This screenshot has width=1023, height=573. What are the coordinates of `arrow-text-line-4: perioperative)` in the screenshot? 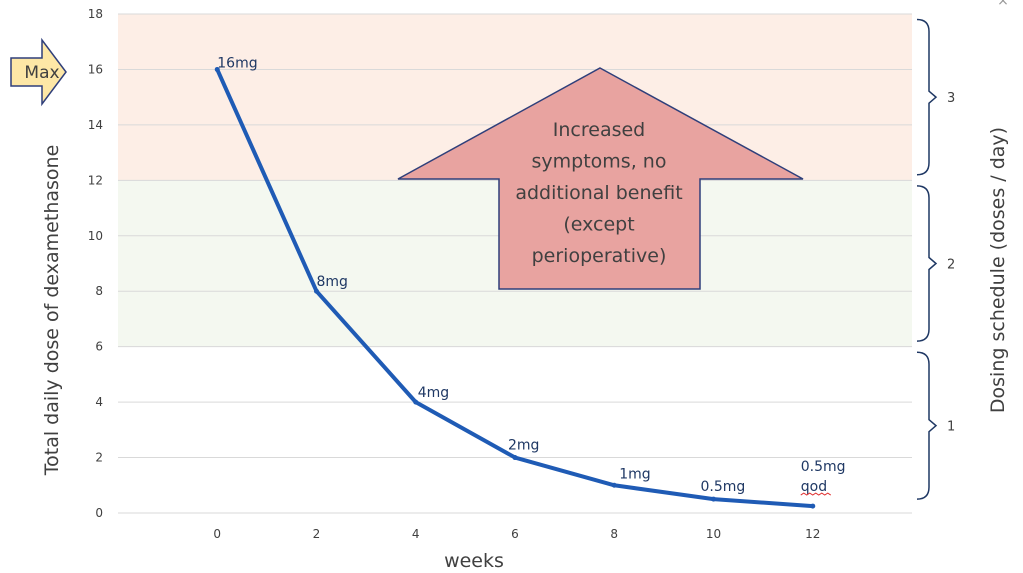 It's located at (599, 256).